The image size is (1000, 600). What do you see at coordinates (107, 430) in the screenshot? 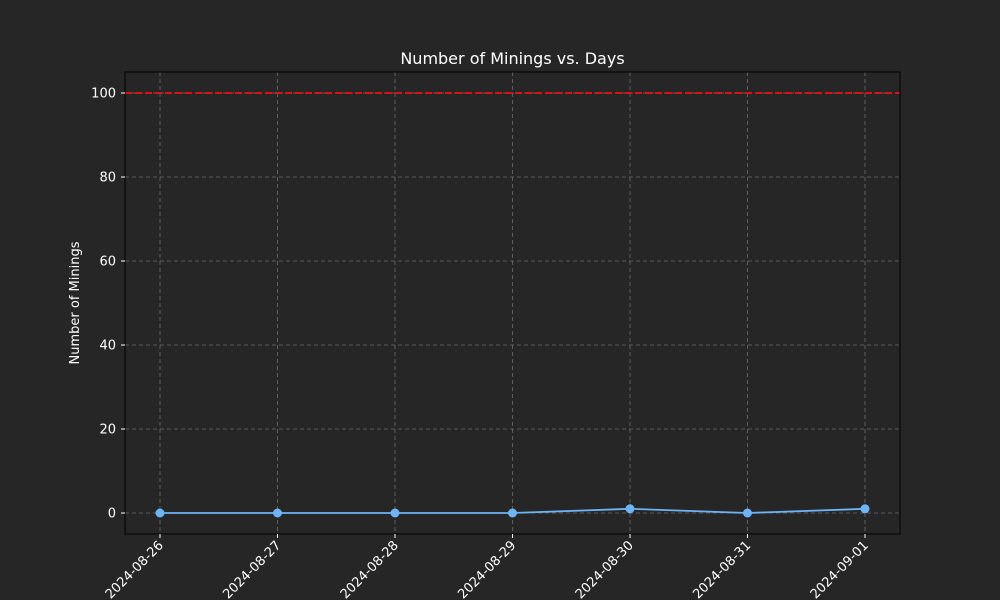
I see `y-tick-label: 20` at bounding box center [107, 430].